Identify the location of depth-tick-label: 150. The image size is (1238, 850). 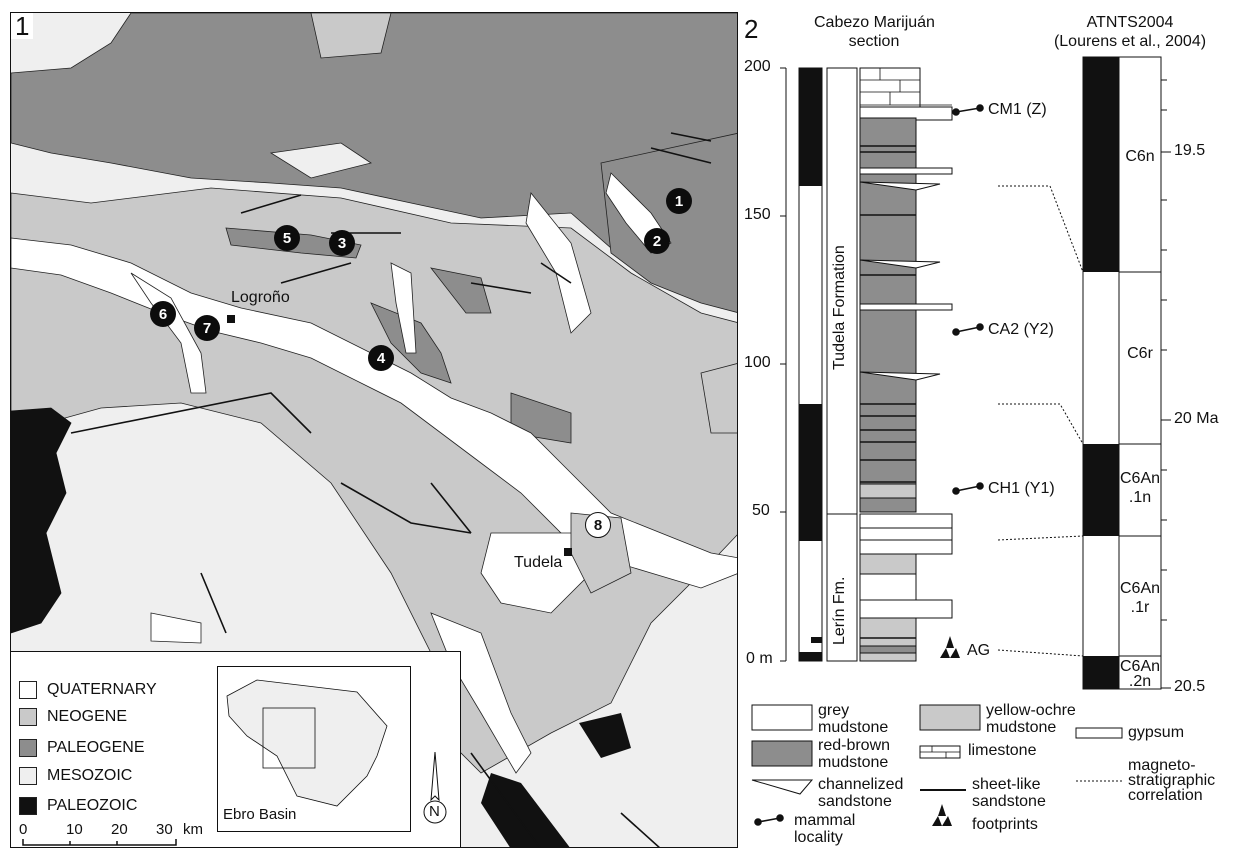
(757, 214).